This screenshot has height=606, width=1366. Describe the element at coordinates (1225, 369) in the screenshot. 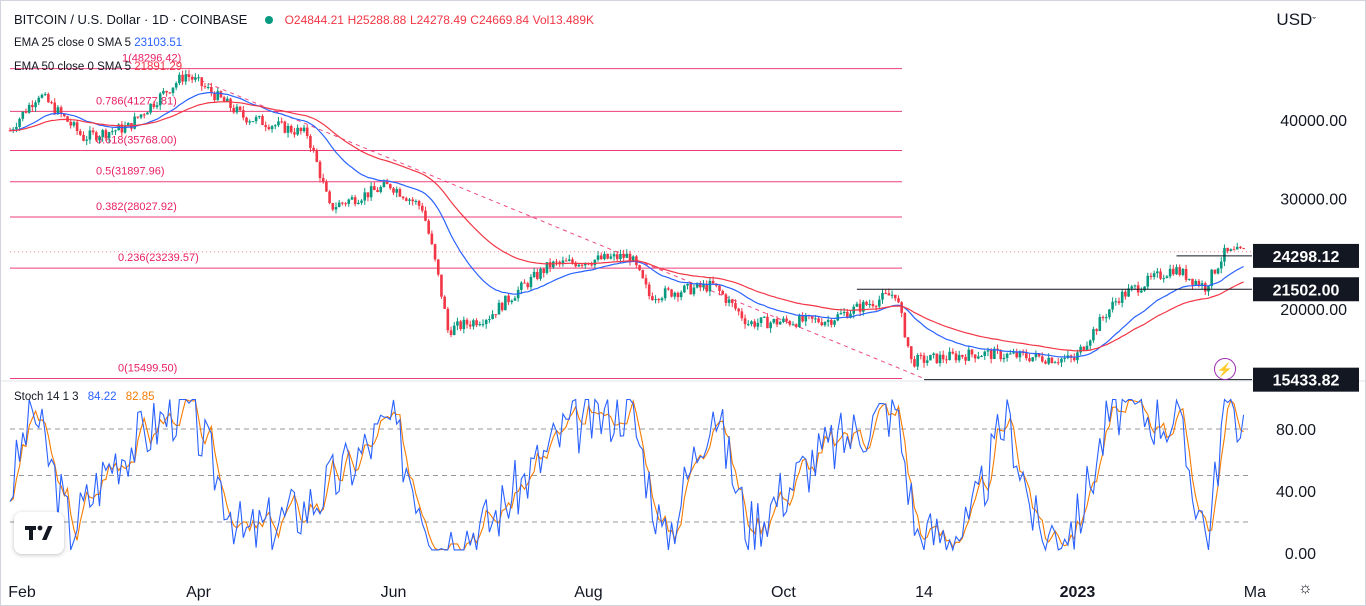

I see `lightning-icon: ⚡` at that location.